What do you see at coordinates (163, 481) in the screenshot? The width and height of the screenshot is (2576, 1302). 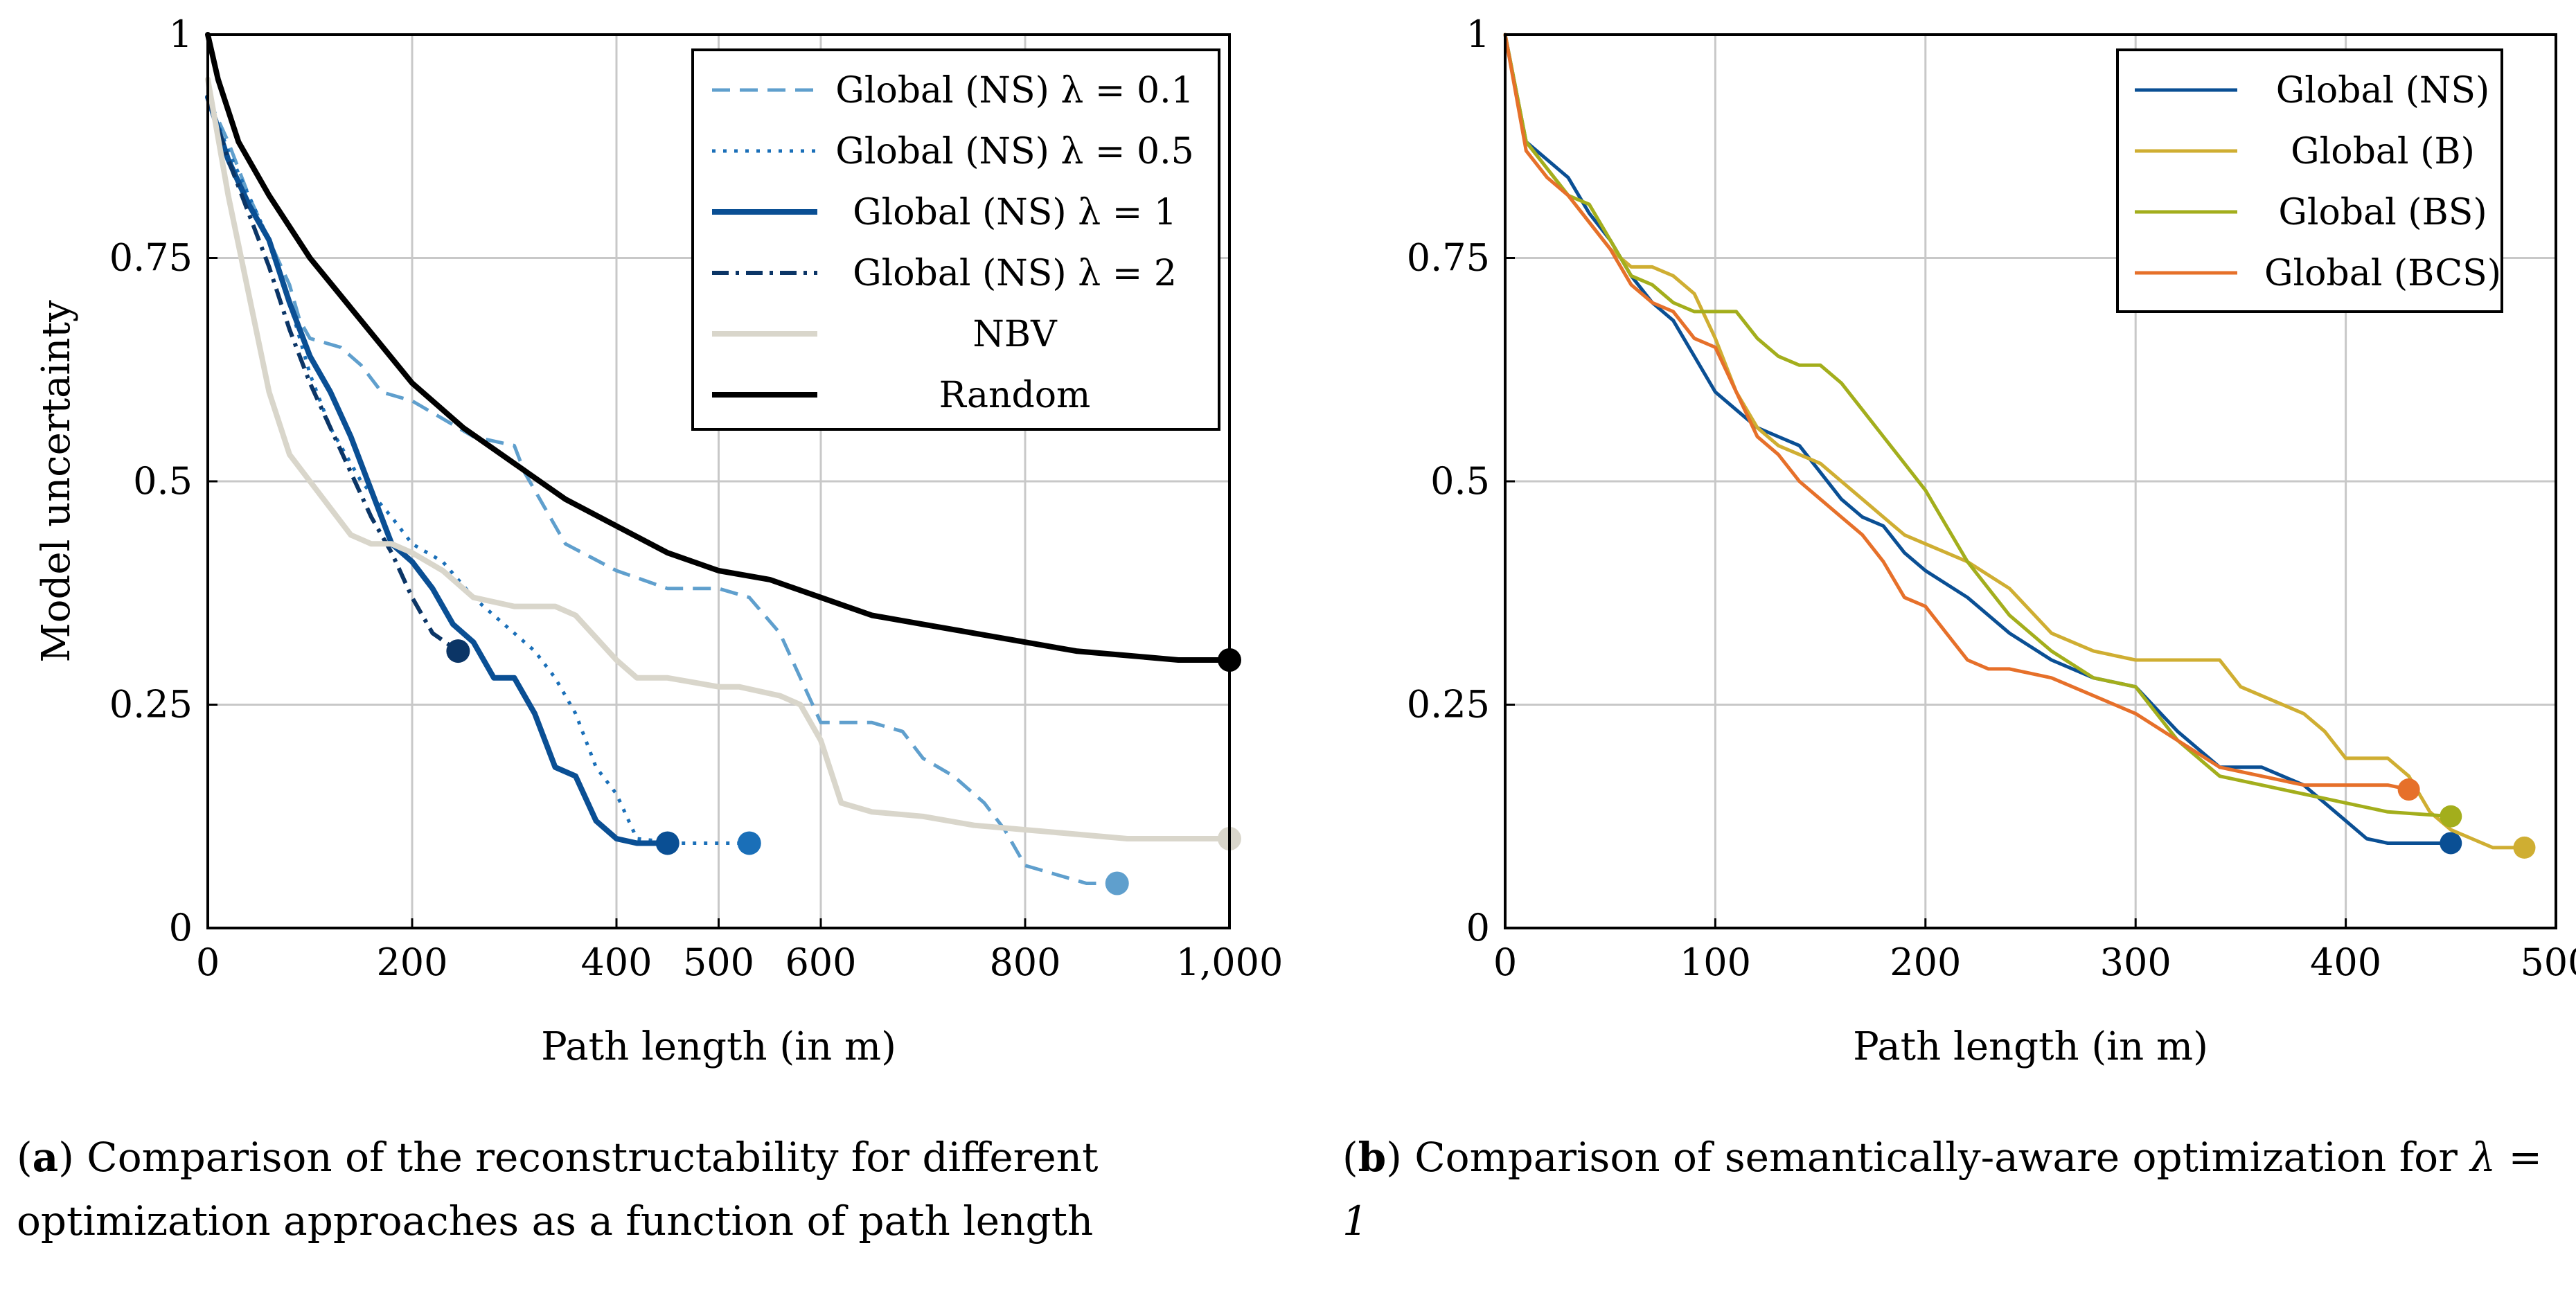 I see `chart-a-ytick-label-2: 0.5` at bounding box center [163, 481].